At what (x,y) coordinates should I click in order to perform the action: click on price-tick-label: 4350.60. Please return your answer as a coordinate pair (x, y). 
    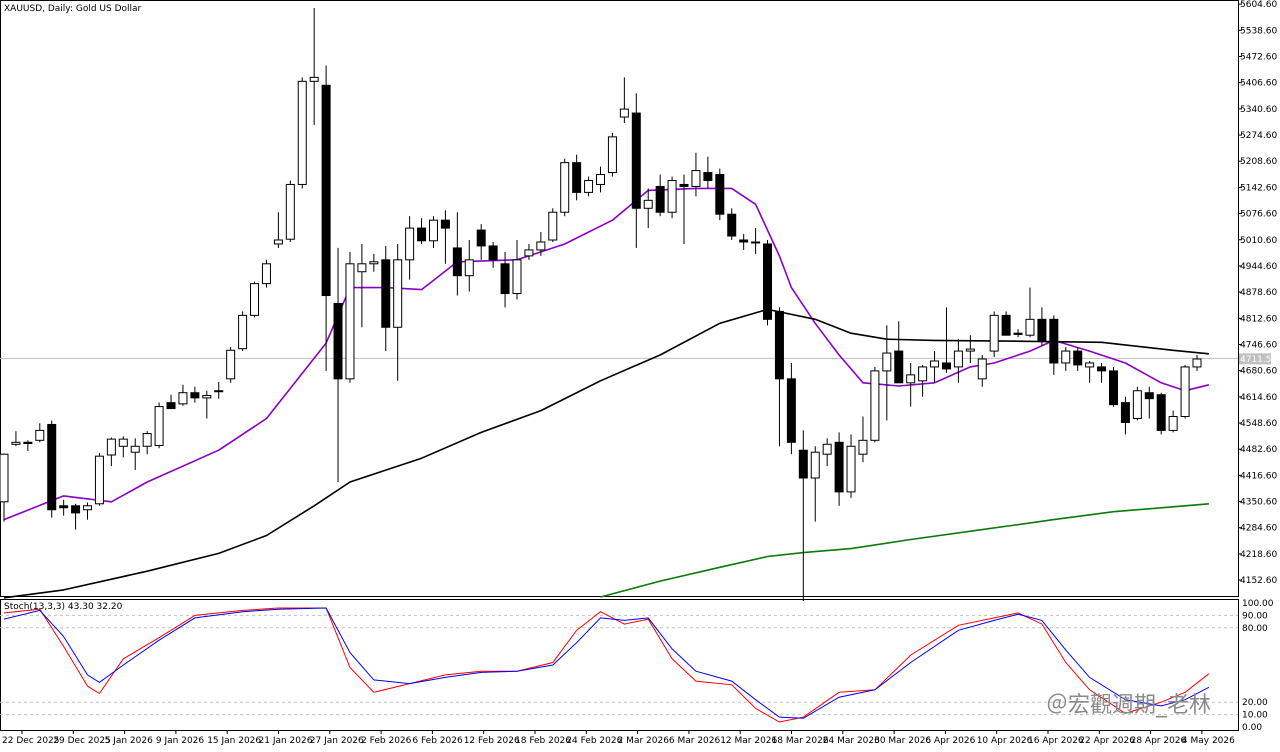
    Looking at the image, I should click on (1258, 503).